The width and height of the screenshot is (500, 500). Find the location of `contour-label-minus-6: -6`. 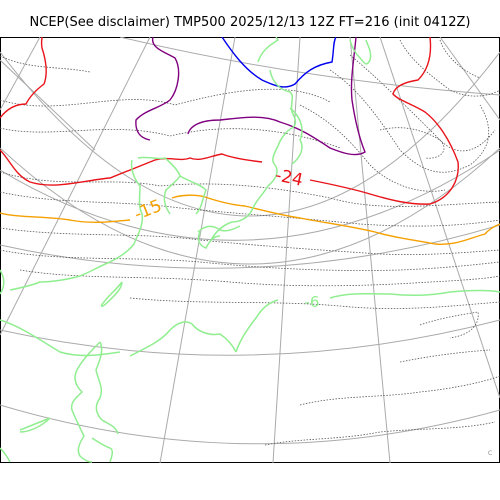

contour-label-minus-6: -6 is located at coordinates (312, 302).